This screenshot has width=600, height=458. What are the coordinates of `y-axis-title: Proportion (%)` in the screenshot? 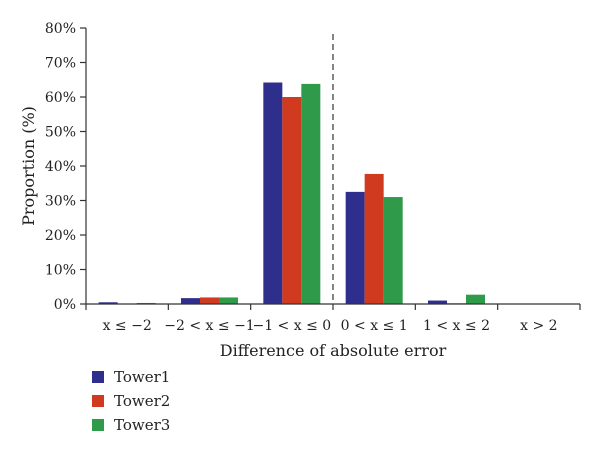 It's located at (28, 166).